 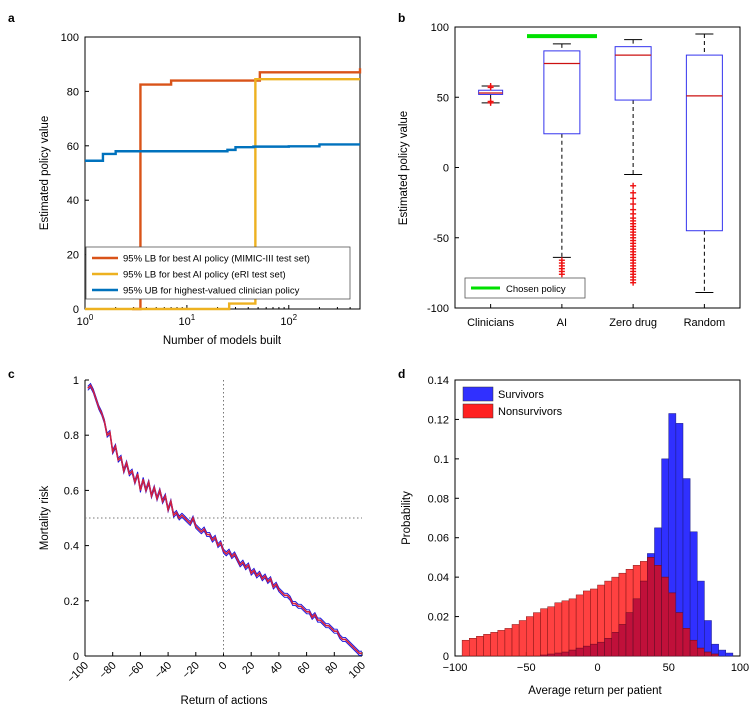 What do you see at coordinates (440, 28) in the screenshot?
I see `panel-b-ytick-label-4: 100` at bounding box center [440, 28].